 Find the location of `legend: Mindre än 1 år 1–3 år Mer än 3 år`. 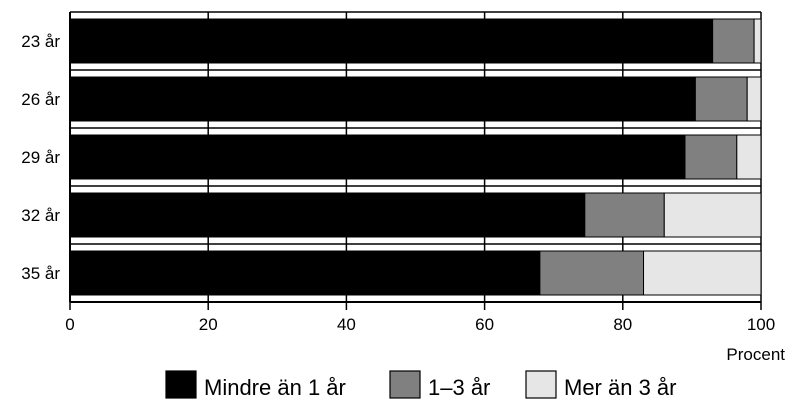

legend: Mindre än 1 år 1–3 år Mer än 3 år is located at coordinates (421, 384).